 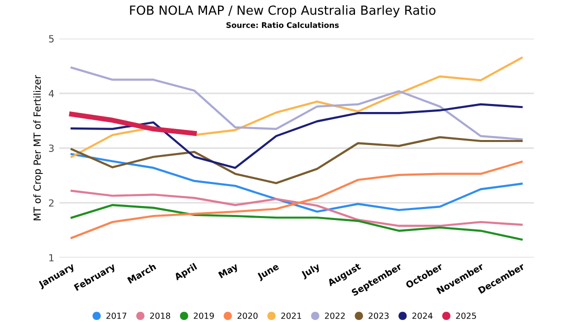 What do you see at coordinates (51, 94) in the screenshot?
I see `y-tick-label: 4` at bounding box center [51, 94].